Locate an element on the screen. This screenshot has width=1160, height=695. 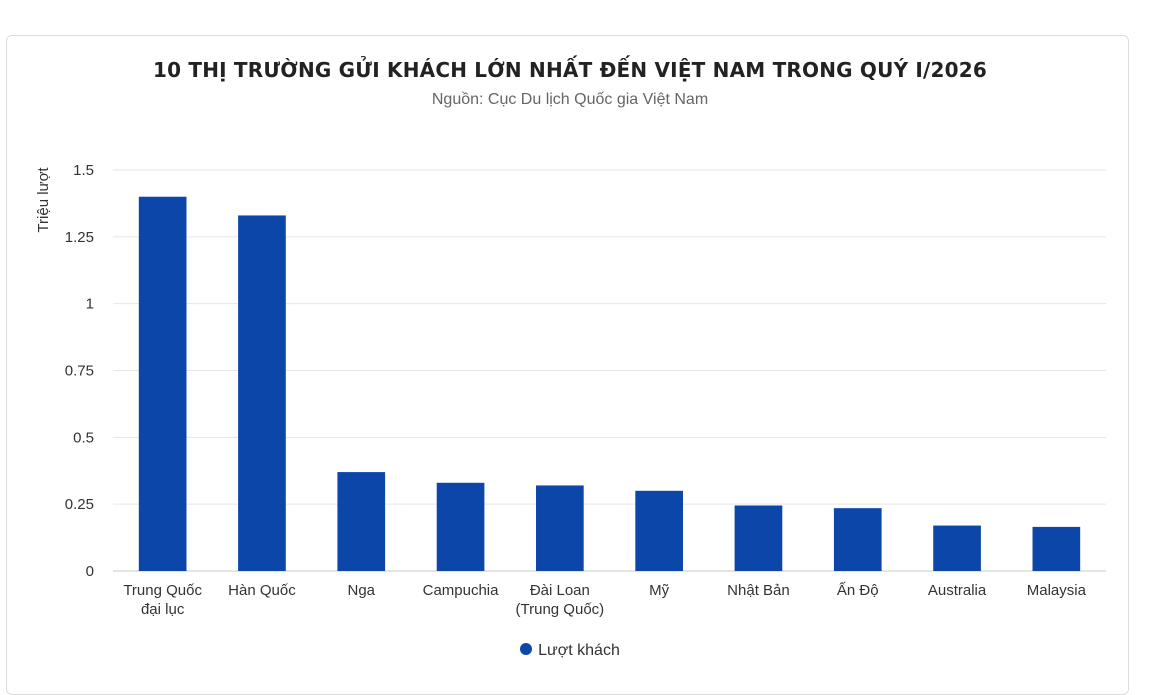
x-tick-label-line: Nga is located at coordinates (361, 590).